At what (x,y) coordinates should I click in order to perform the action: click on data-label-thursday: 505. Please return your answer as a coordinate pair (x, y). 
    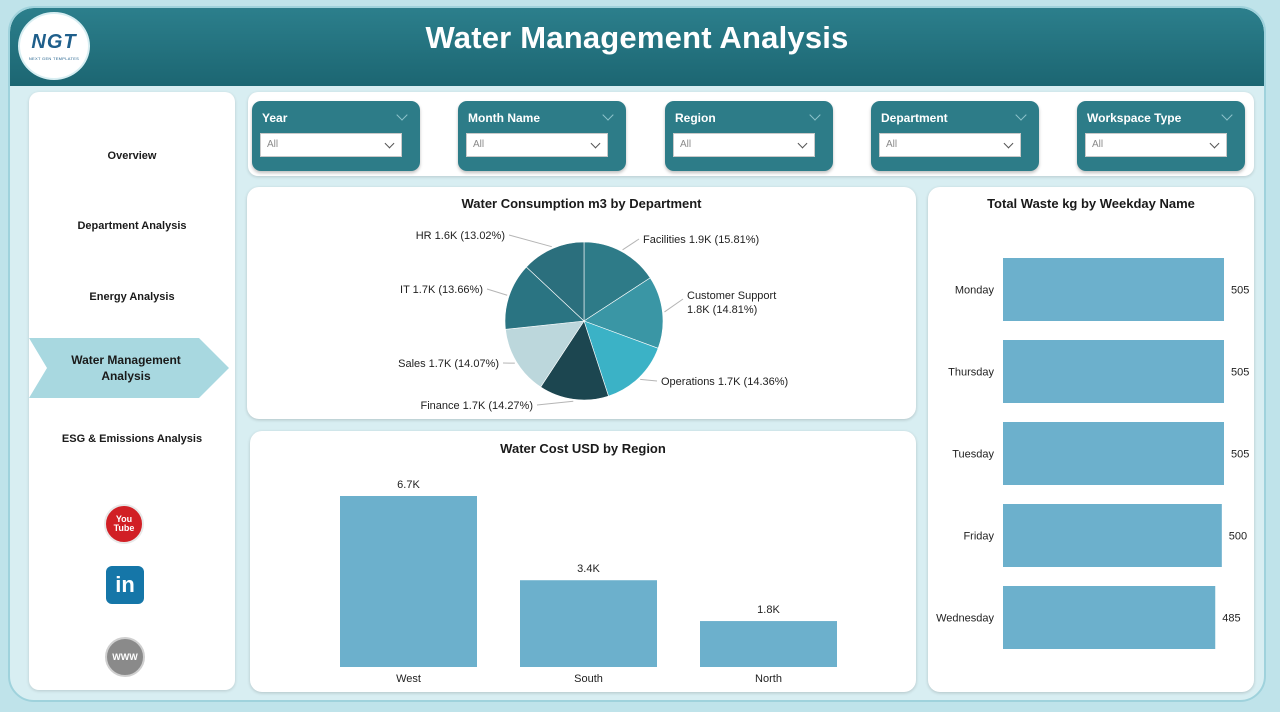
    Looking at the image, I should click on (1240, 373).